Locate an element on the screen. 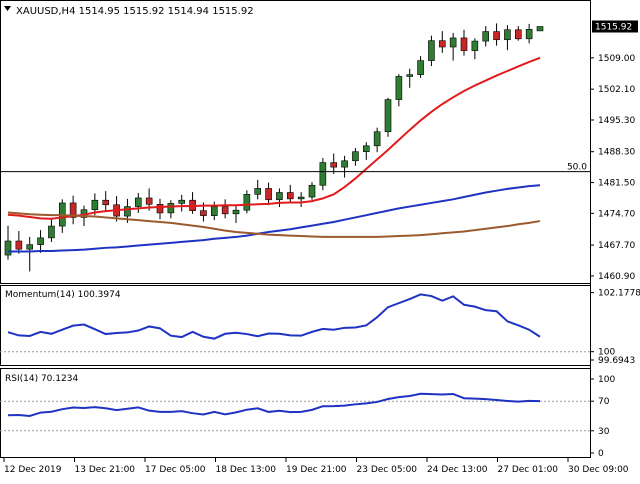 The width and height of the screenshot is (640, 484). current-price-box is located at coordinates (615, 26).